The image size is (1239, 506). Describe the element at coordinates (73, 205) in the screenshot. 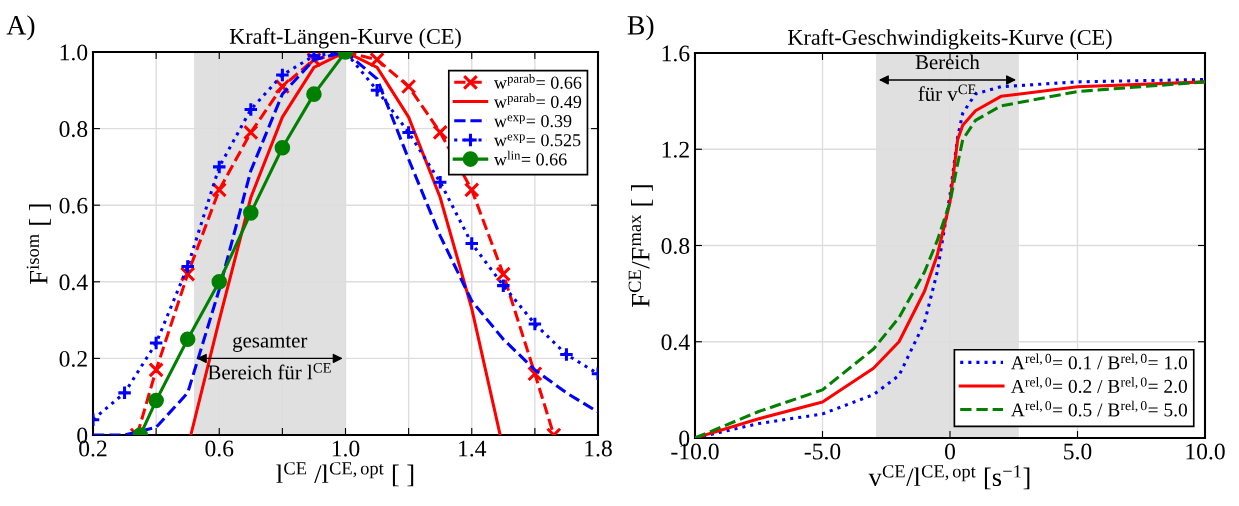

I see `y-tick-label: 0.6` at that location.